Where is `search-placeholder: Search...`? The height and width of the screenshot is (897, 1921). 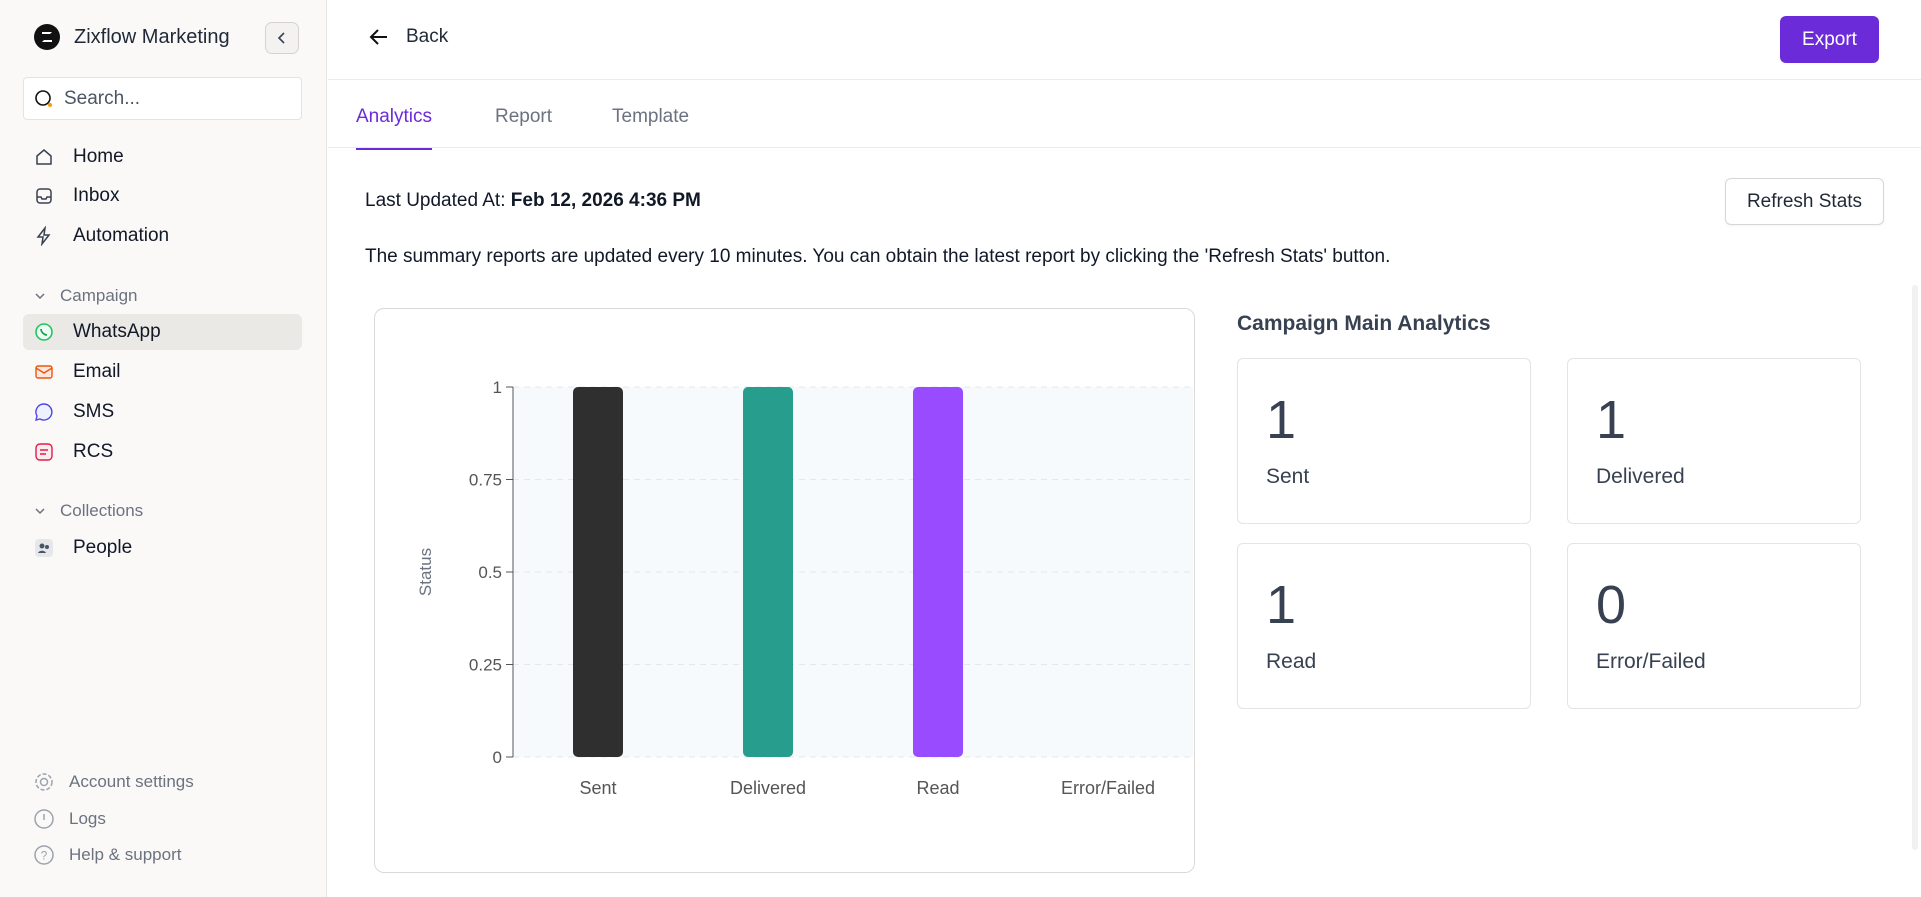 search-placeholder: Search... is located at coordinates (102, 98).